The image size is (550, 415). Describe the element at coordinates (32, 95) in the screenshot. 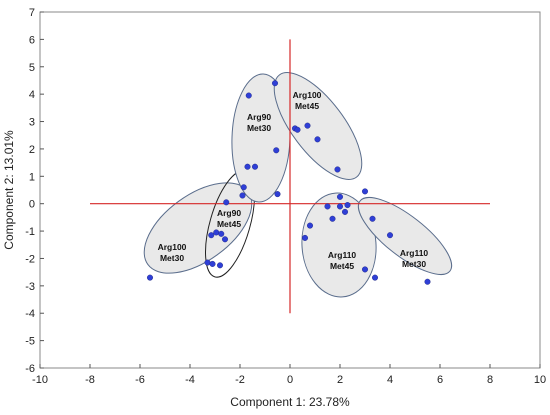

I see `y-tick-label: 4` at that location.